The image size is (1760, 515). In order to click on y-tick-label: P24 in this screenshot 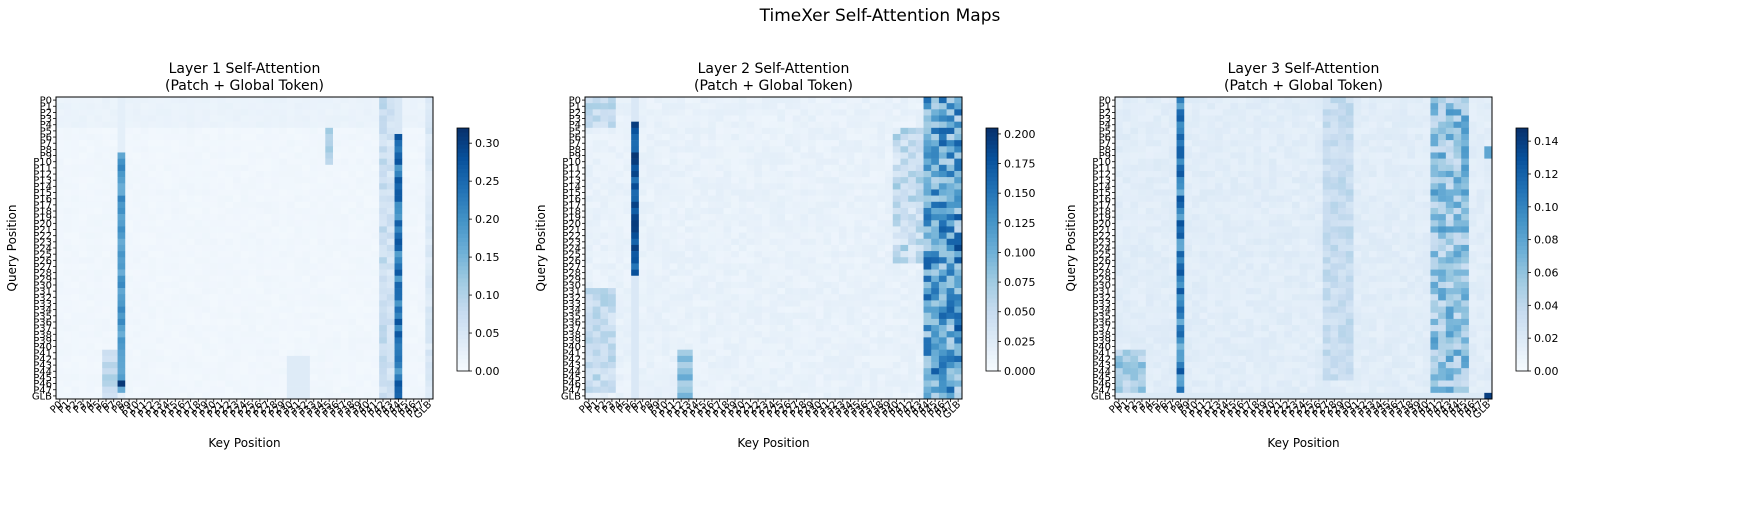, I will do `click(42, 249)`.